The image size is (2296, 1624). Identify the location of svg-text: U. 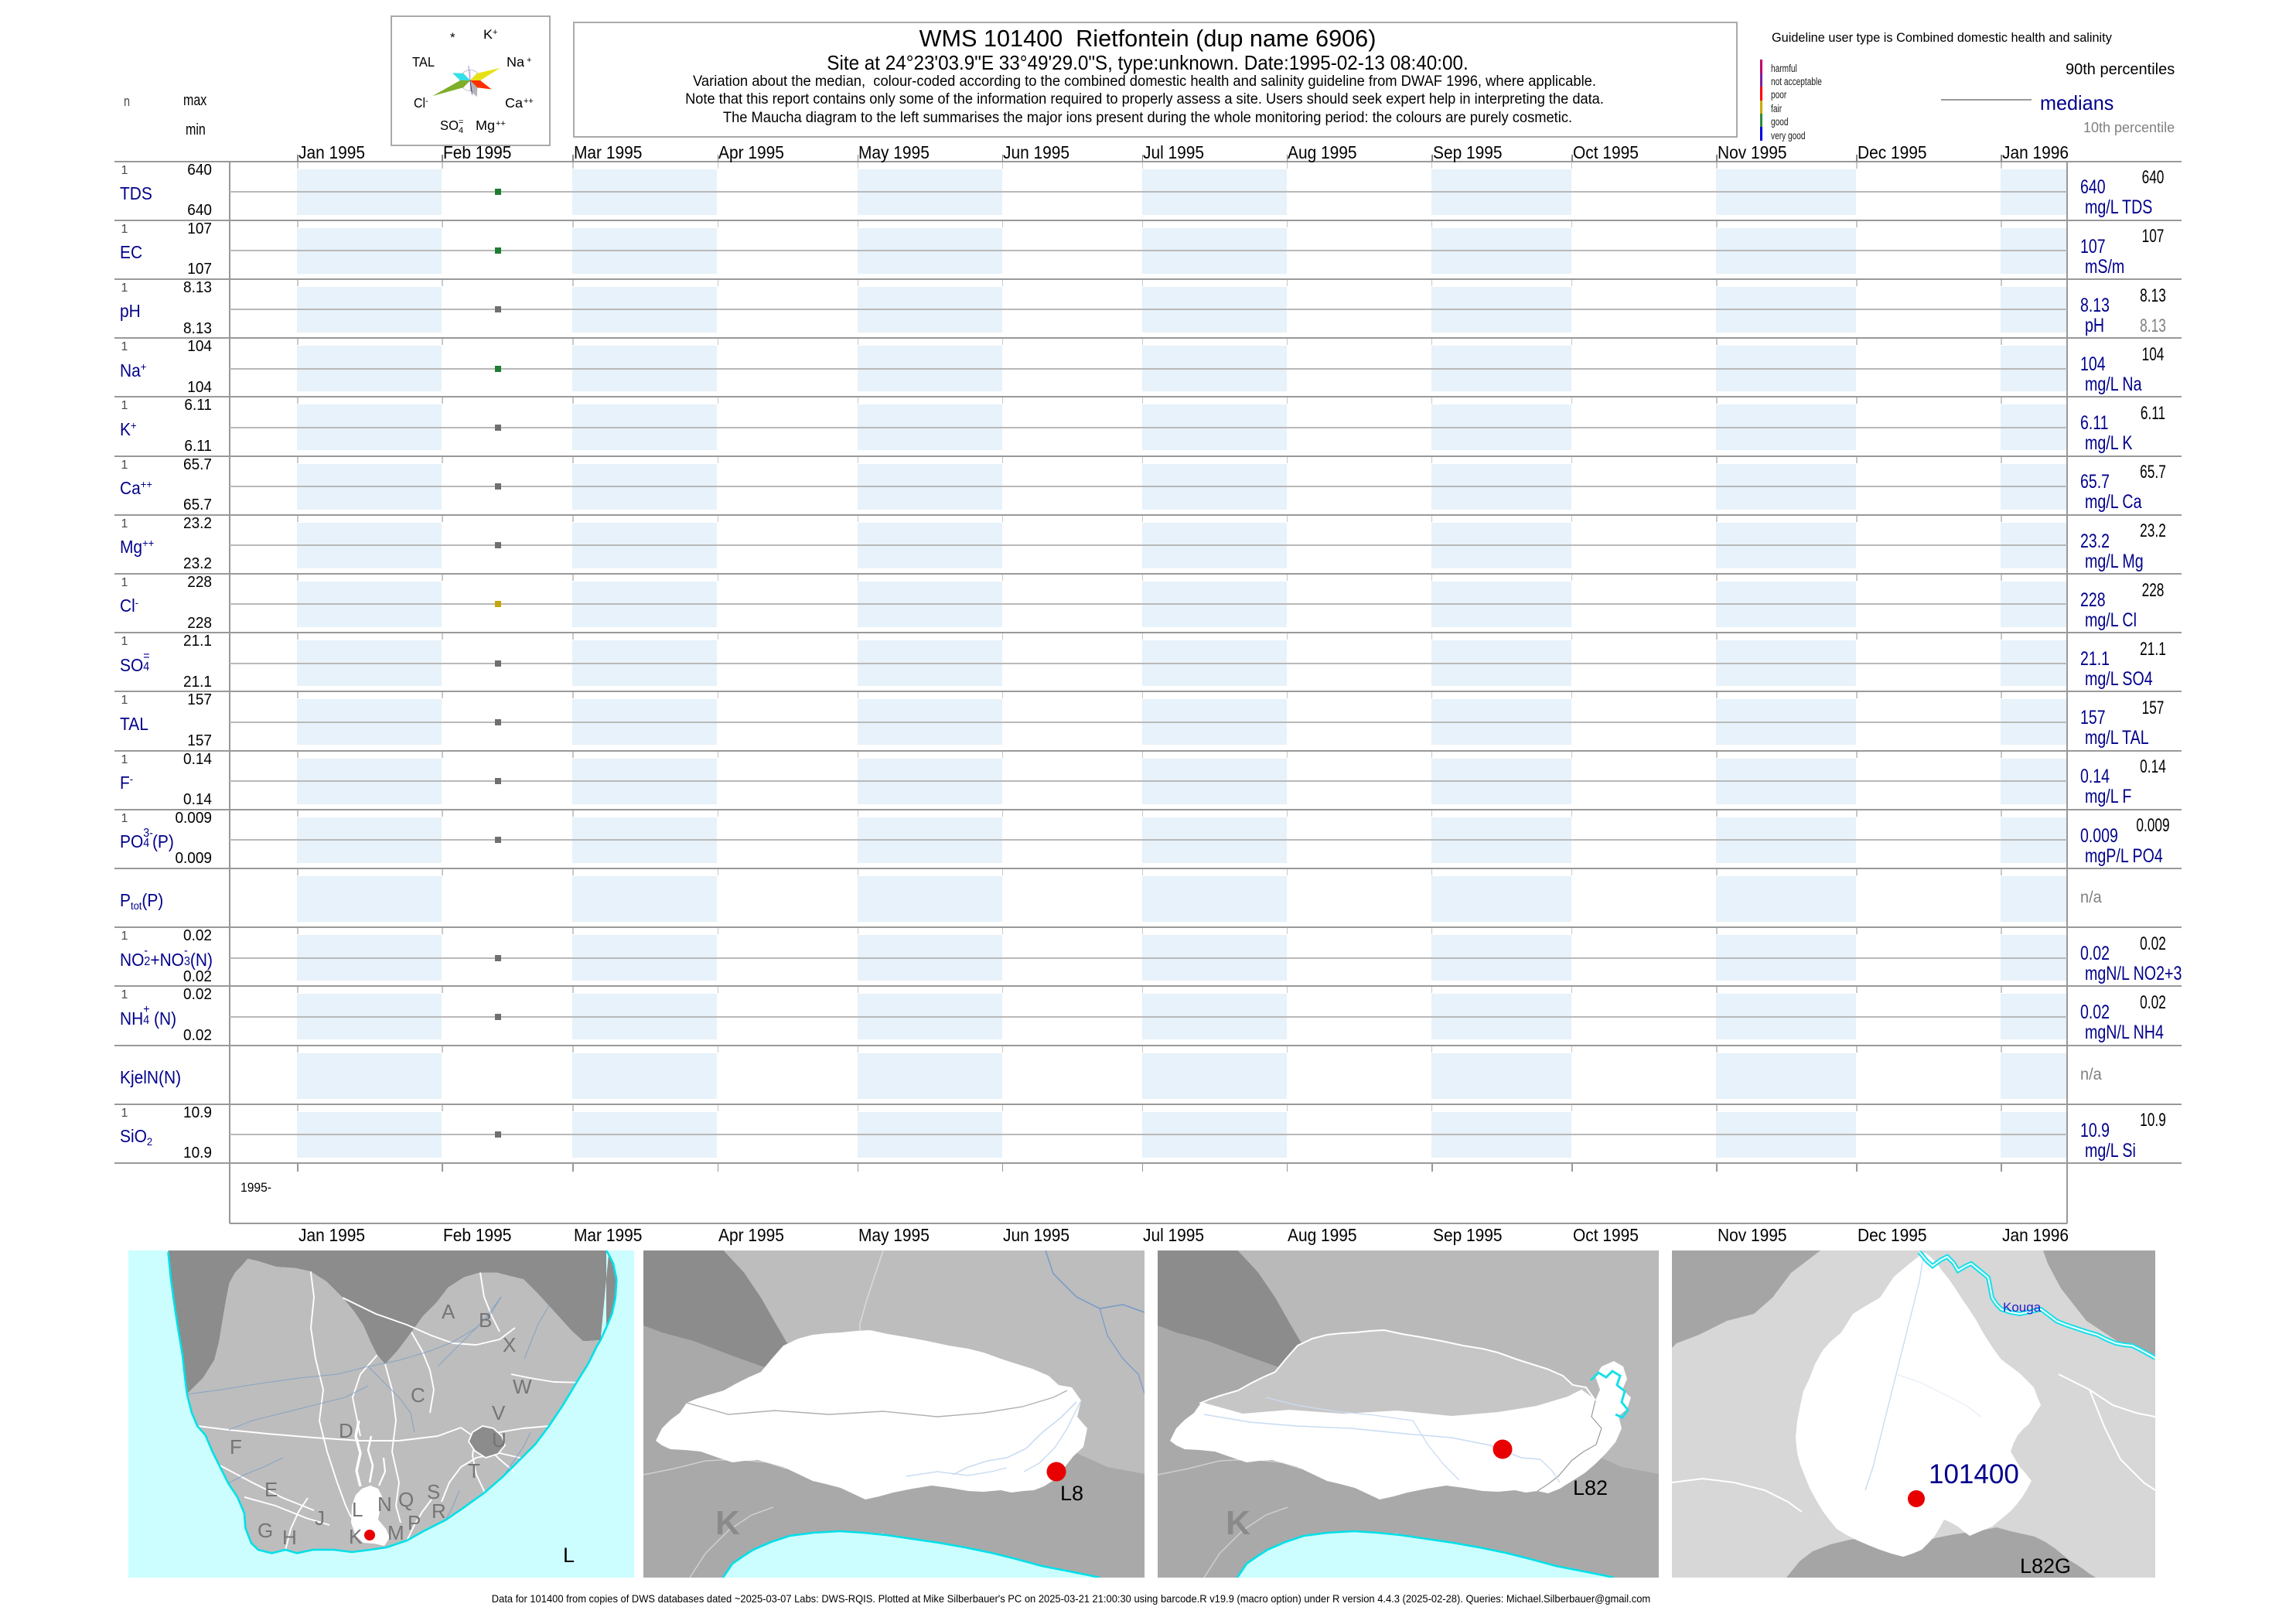
(499, 1440).